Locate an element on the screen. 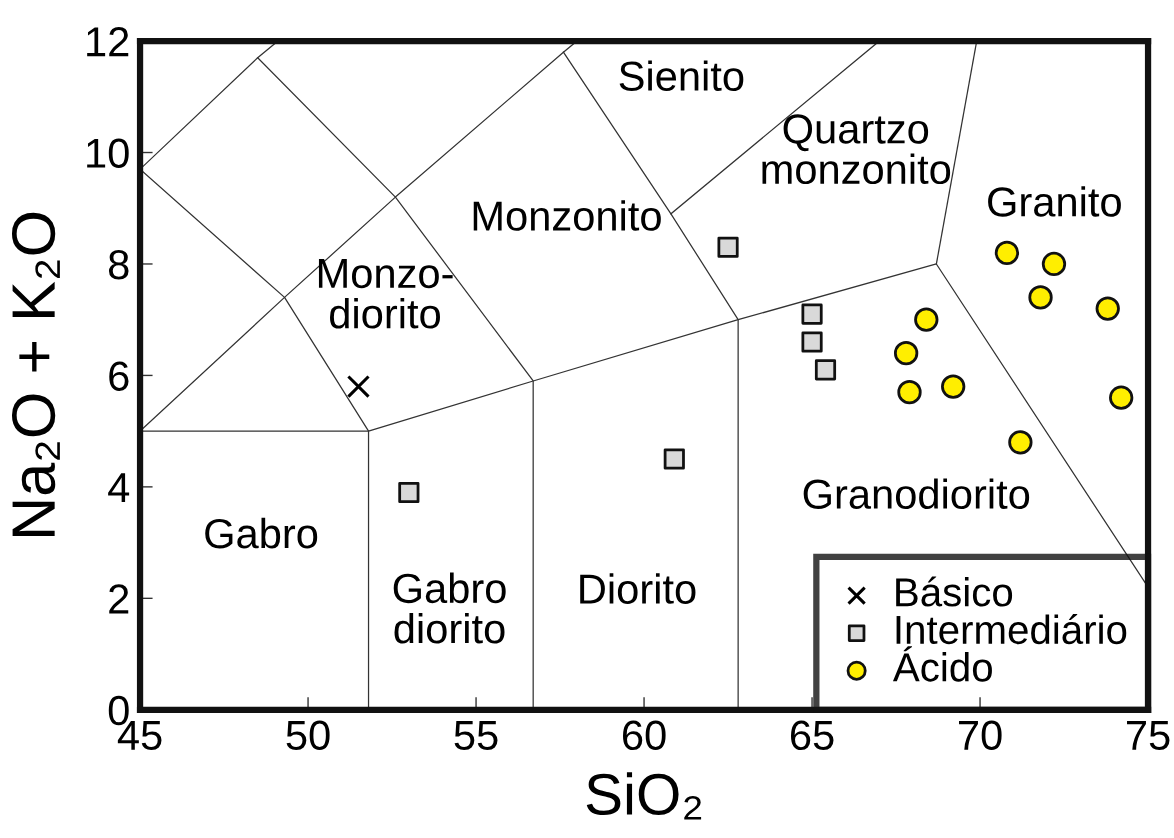 Image resolution: width=1174 pixels, height=838 pixels. x-tick-label: 70 is located at coordinates (980, 735).